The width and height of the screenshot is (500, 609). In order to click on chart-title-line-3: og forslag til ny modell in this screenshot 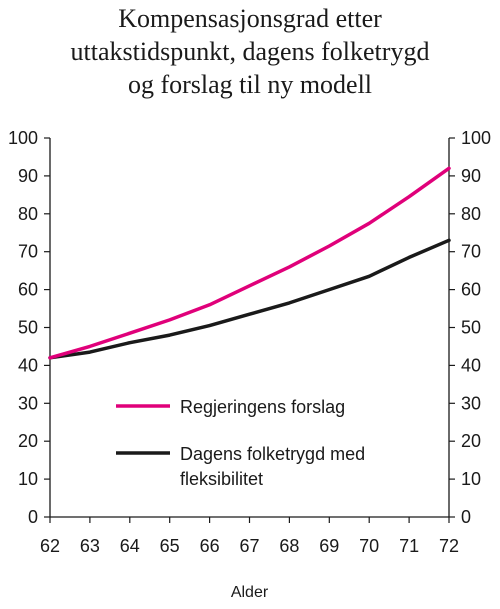, I will do `click(250, 84)`.